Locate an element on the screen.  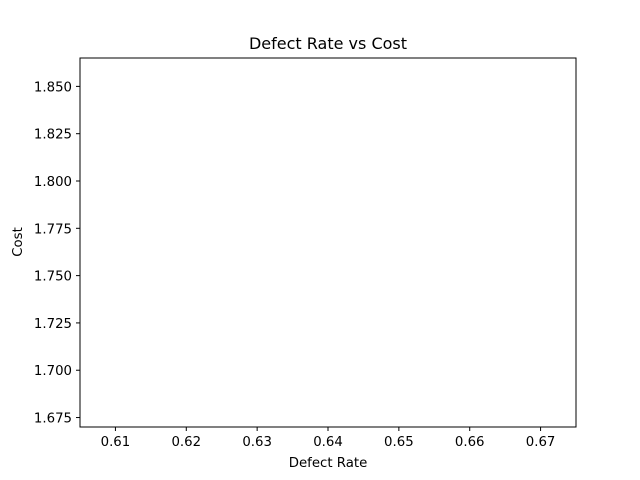
x-tick-label: 0.66 is located at coordinates (470, 442).